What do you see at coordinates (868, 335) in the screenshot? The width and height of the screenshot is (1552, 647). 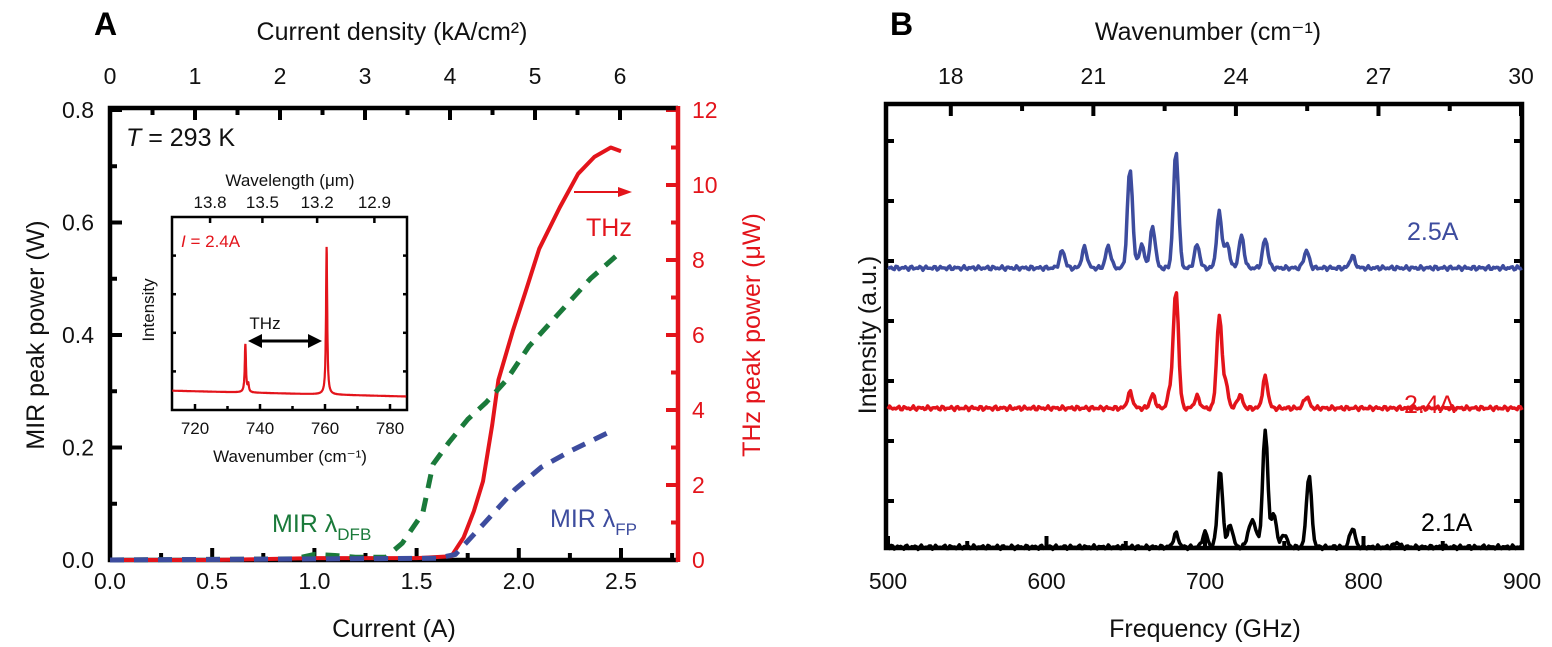 I see `y-axis-title-intensity: Intensity (a.u.)` at bounding box center [868, 335].